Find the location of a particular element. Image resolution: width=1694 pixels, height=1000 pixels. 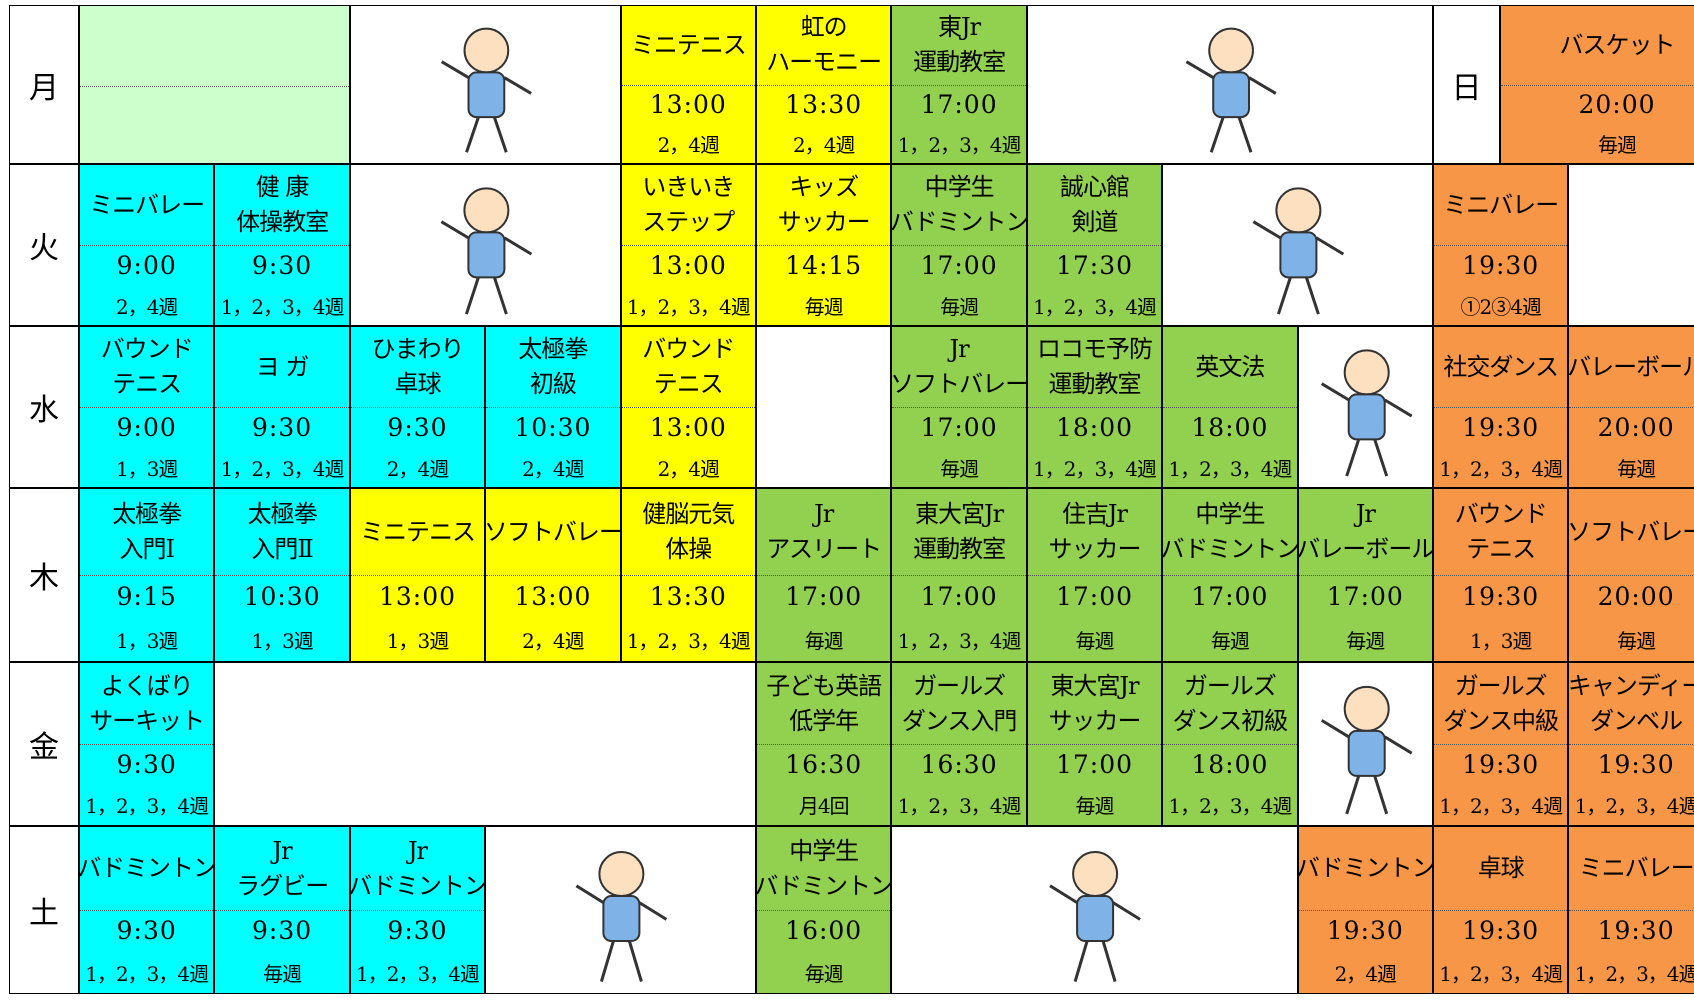

class-name: 太極拳 初級 is located at coordinates (553, 367).